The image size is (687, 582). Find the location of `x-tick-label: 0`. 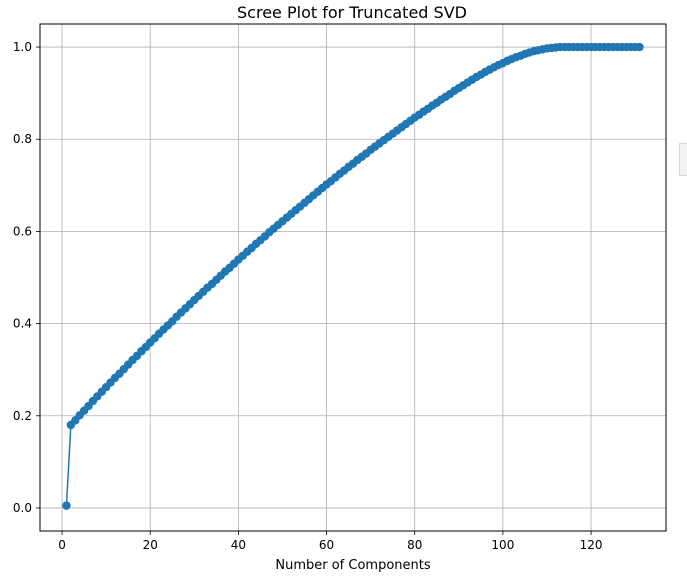

x-tick-label: 0 is located at coordinates (62, 545).